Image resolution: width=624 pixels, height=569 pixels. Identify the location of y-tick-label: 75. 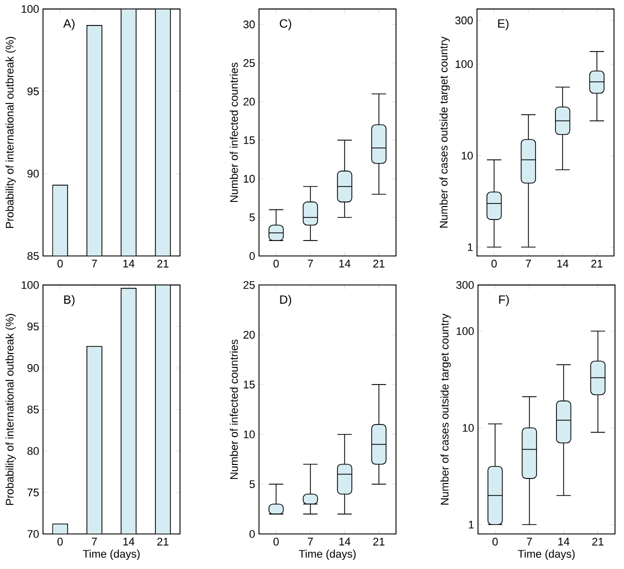
(33, 492).